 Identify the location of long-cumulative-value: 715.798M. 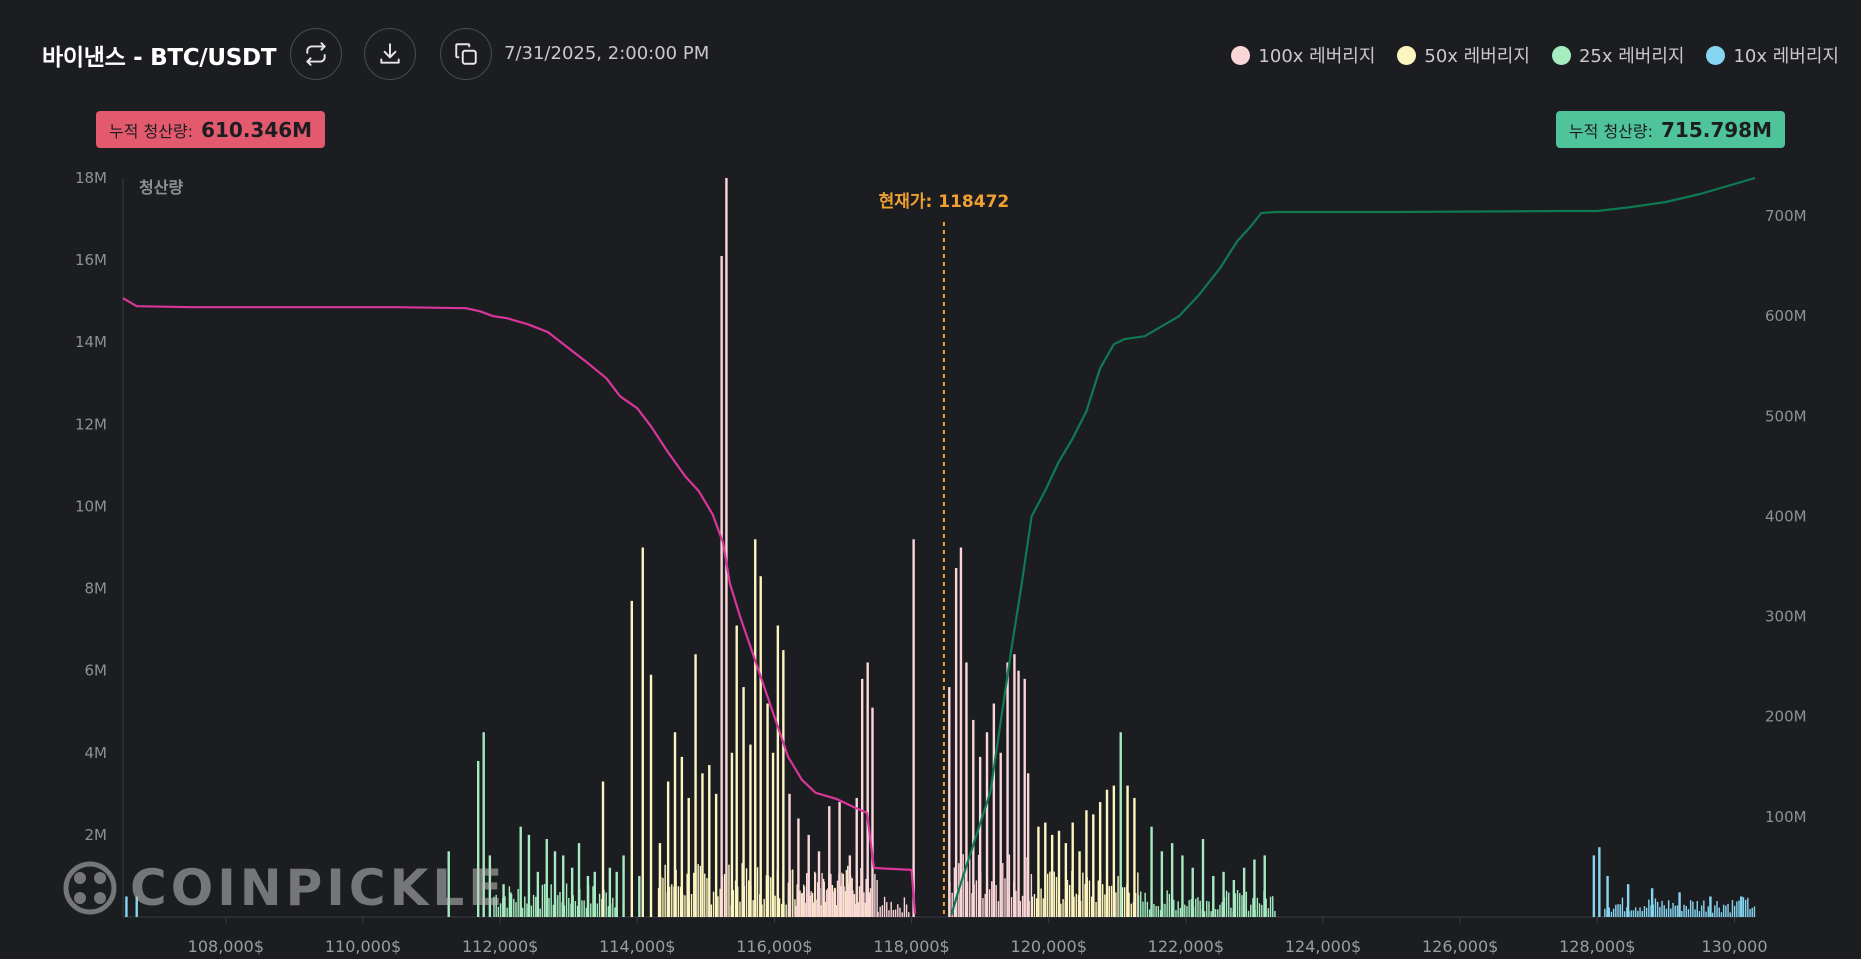
(1716, 129).